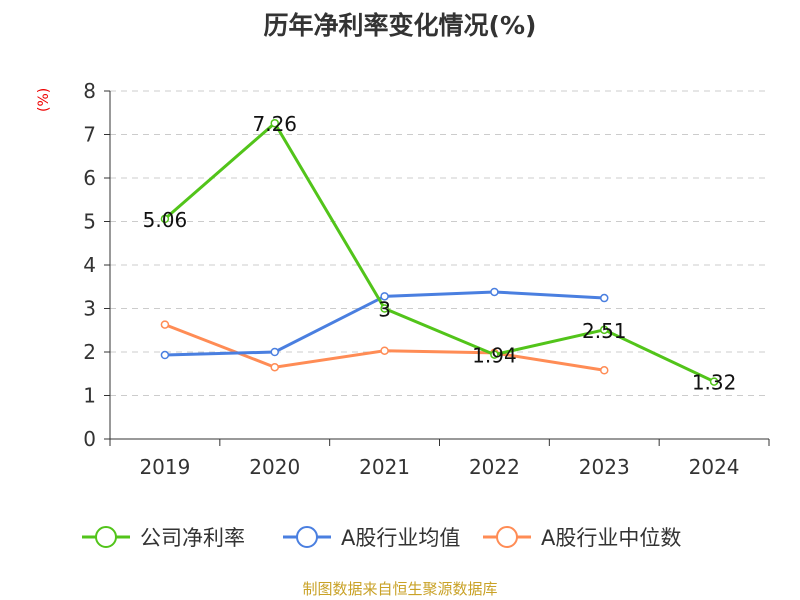 This screenshot has height=600, width=800. What do you see at coordinates (89, 91) in the screenshot?
I see `y-tick-label: 8` at bounding box center [89, 91].